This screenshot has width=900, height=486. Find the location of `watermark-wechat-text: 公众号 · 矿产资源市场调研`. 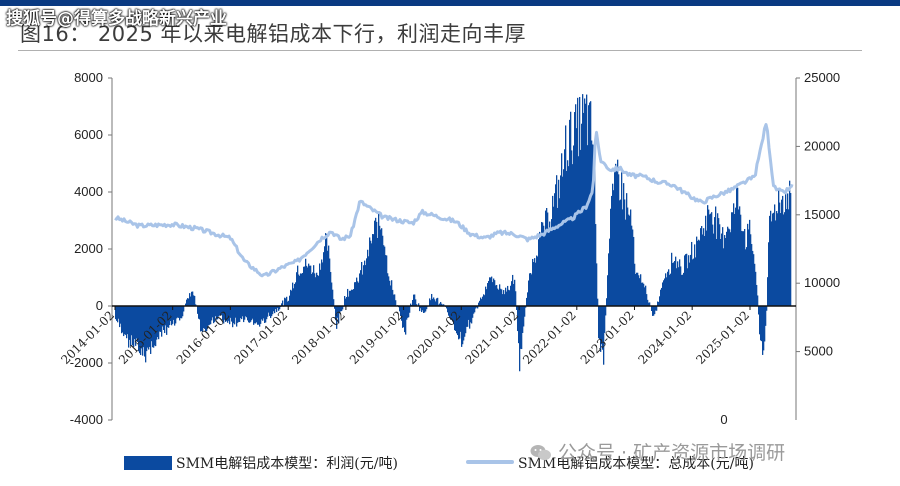

watermark-wechat-text: 公众号 · 矿产资源市场调研 is located at coordinates (672, 453).